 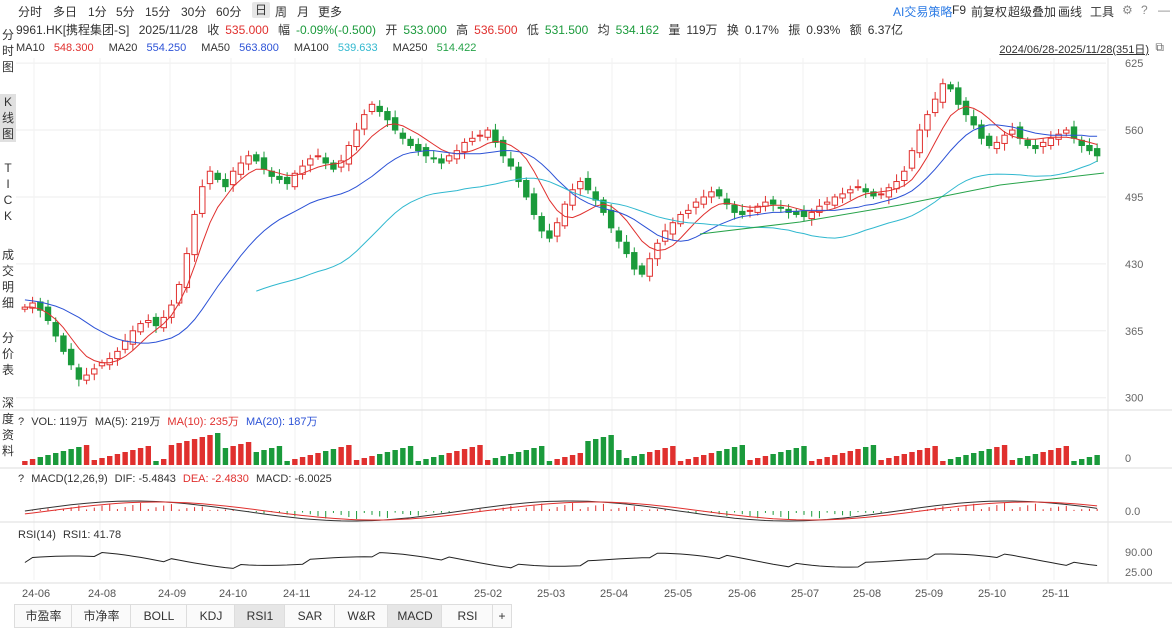 I want to click on indicator-tab-4: RSI1, so click(x=260, y=616).